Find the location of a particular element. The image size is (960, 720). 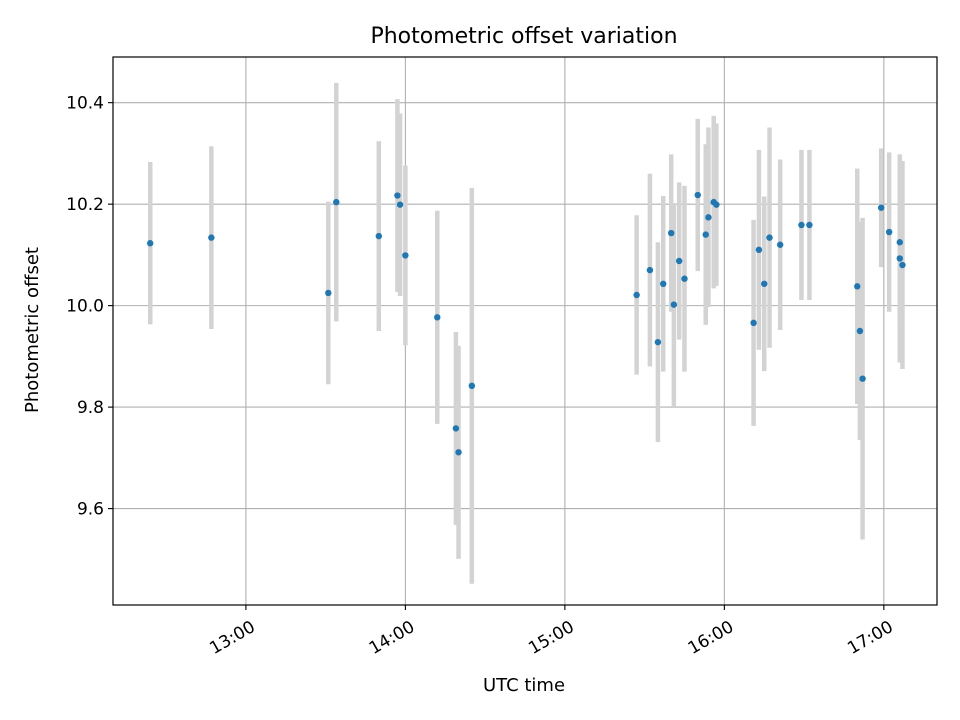

y-tick-label: 10.4 is located at coordinates (85, 104).